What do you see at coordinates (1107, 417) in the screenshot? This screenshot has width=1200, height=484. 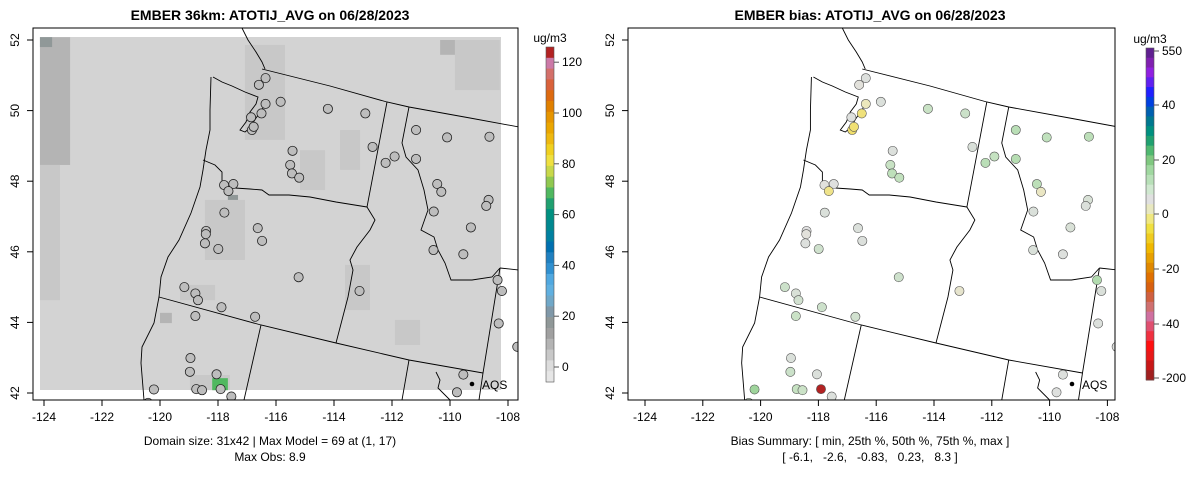 I see `x-tick-label: -108` at bounding box center [1107, 417].